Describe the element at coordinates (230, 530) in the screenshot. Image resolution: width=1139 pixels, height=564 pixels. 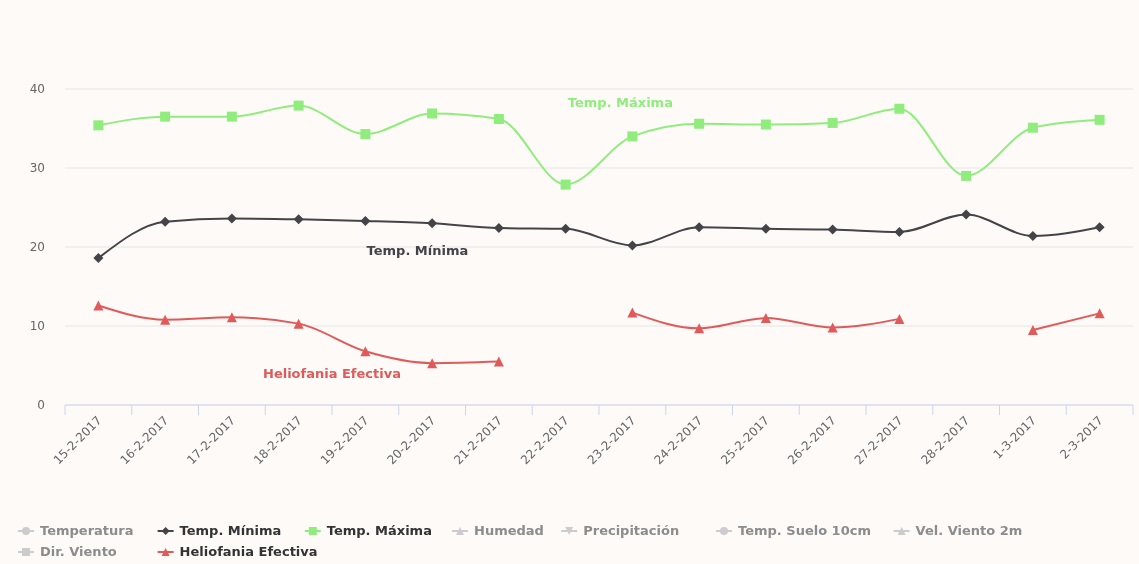
I see `legend-label: Temp. Mínima` at that location.